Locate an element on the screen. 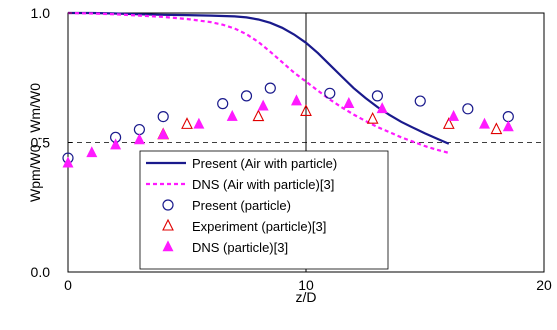 Image resolution: width=557 pixels, height=330 pixels. y-axis-label: Wpm/W0 , Wm/W0 is located at coordinates (35, 142).